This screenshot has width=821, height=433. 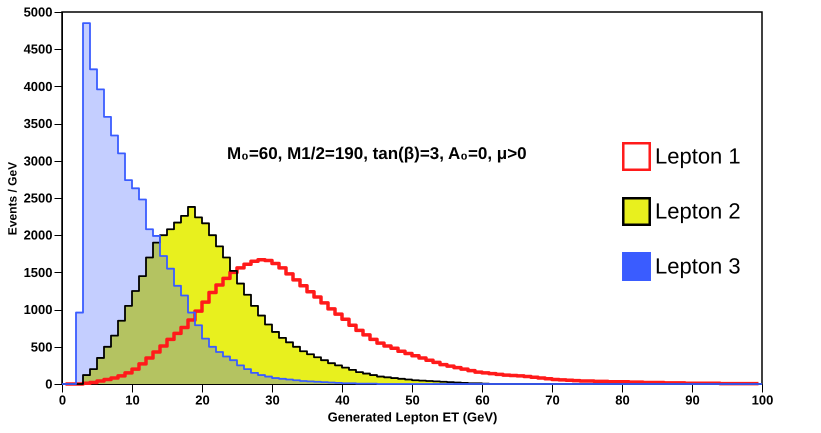 I want to click on x-tick-label: 90, so click(x=692, y=400).